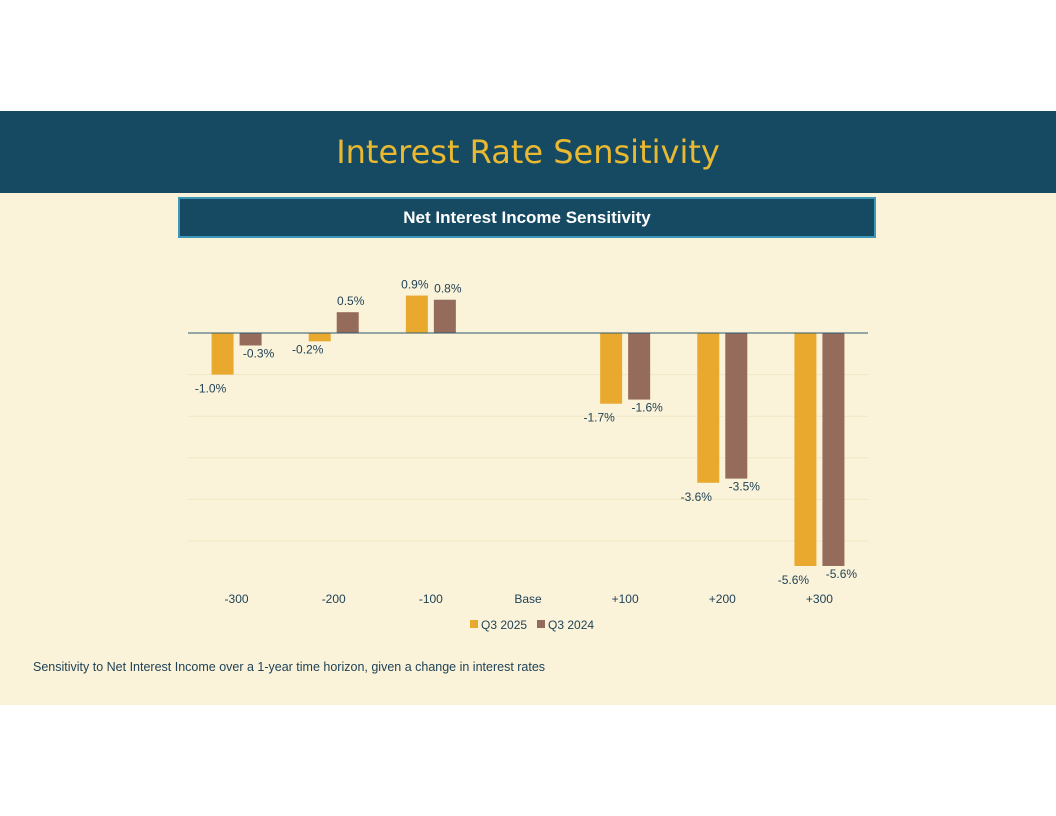  What do you see at coordinates (599, 418) in the screenshot?
I see `data-label: -1.7%` at bounding box center [599, 418].